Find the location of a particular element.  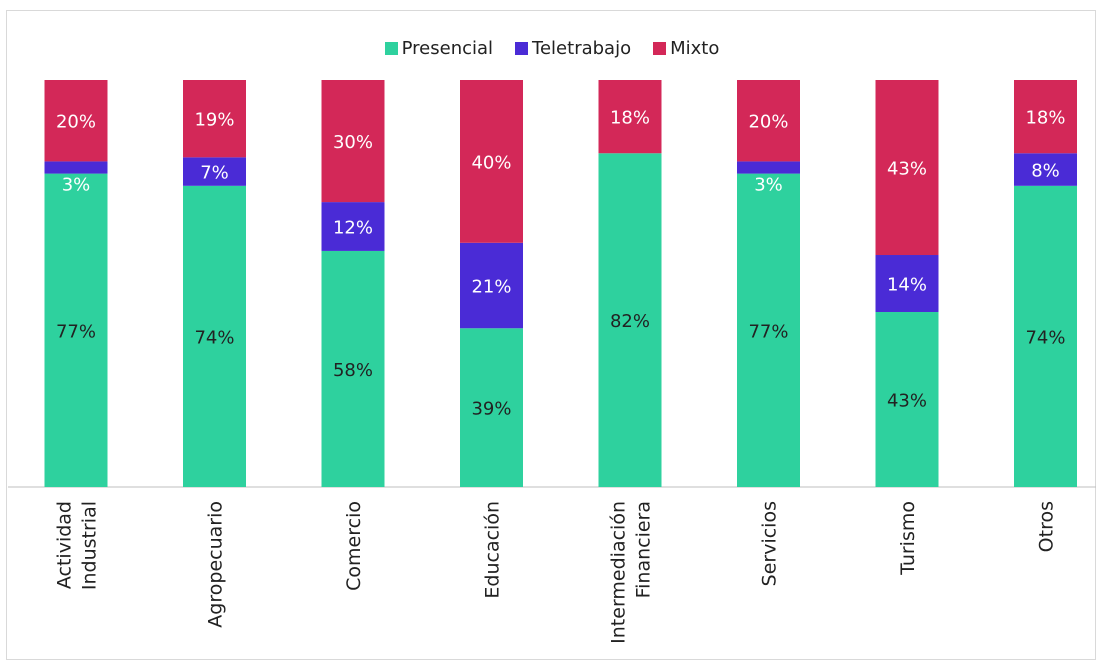

bar-presencial-agropecuario is located at coordinates (214, 336).